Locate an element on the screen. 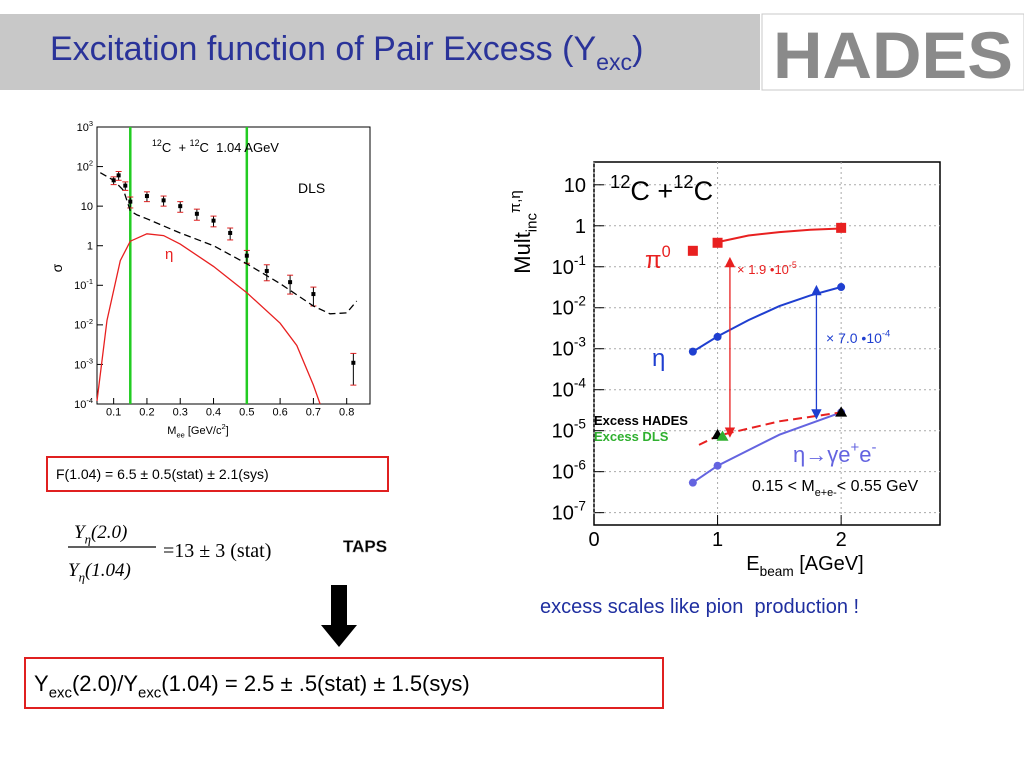 This screenshot has height=768, width=1024. y-tick-label: 10⁻⁶ is located at coordinates (569, 471).